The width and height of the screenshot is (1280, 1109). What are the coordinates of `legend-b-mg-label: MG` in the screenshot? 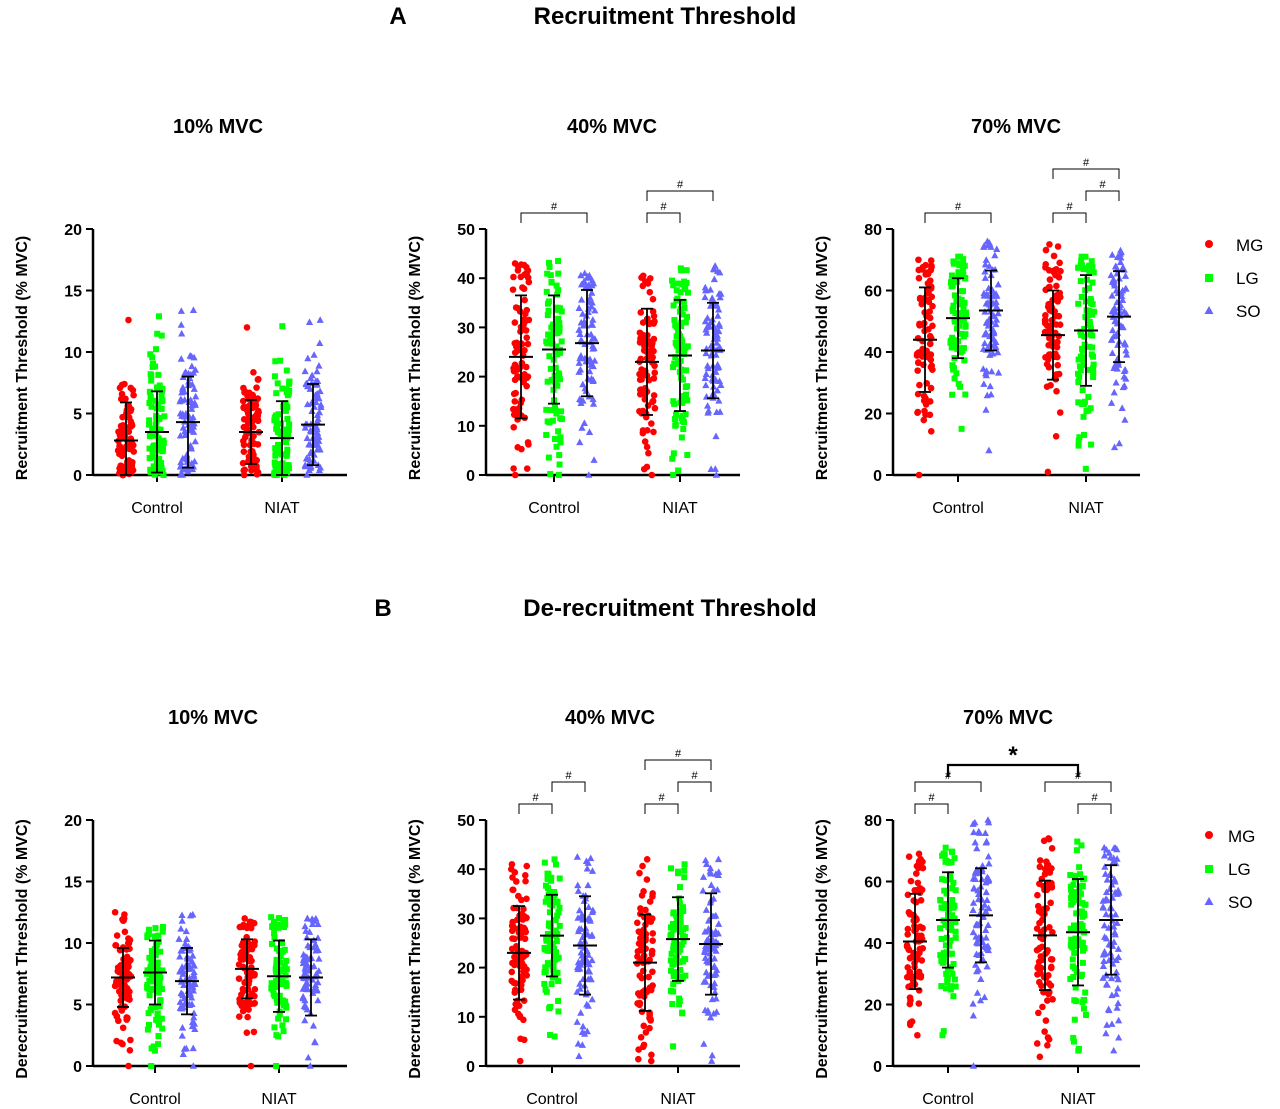 It's located at (1241, 836).